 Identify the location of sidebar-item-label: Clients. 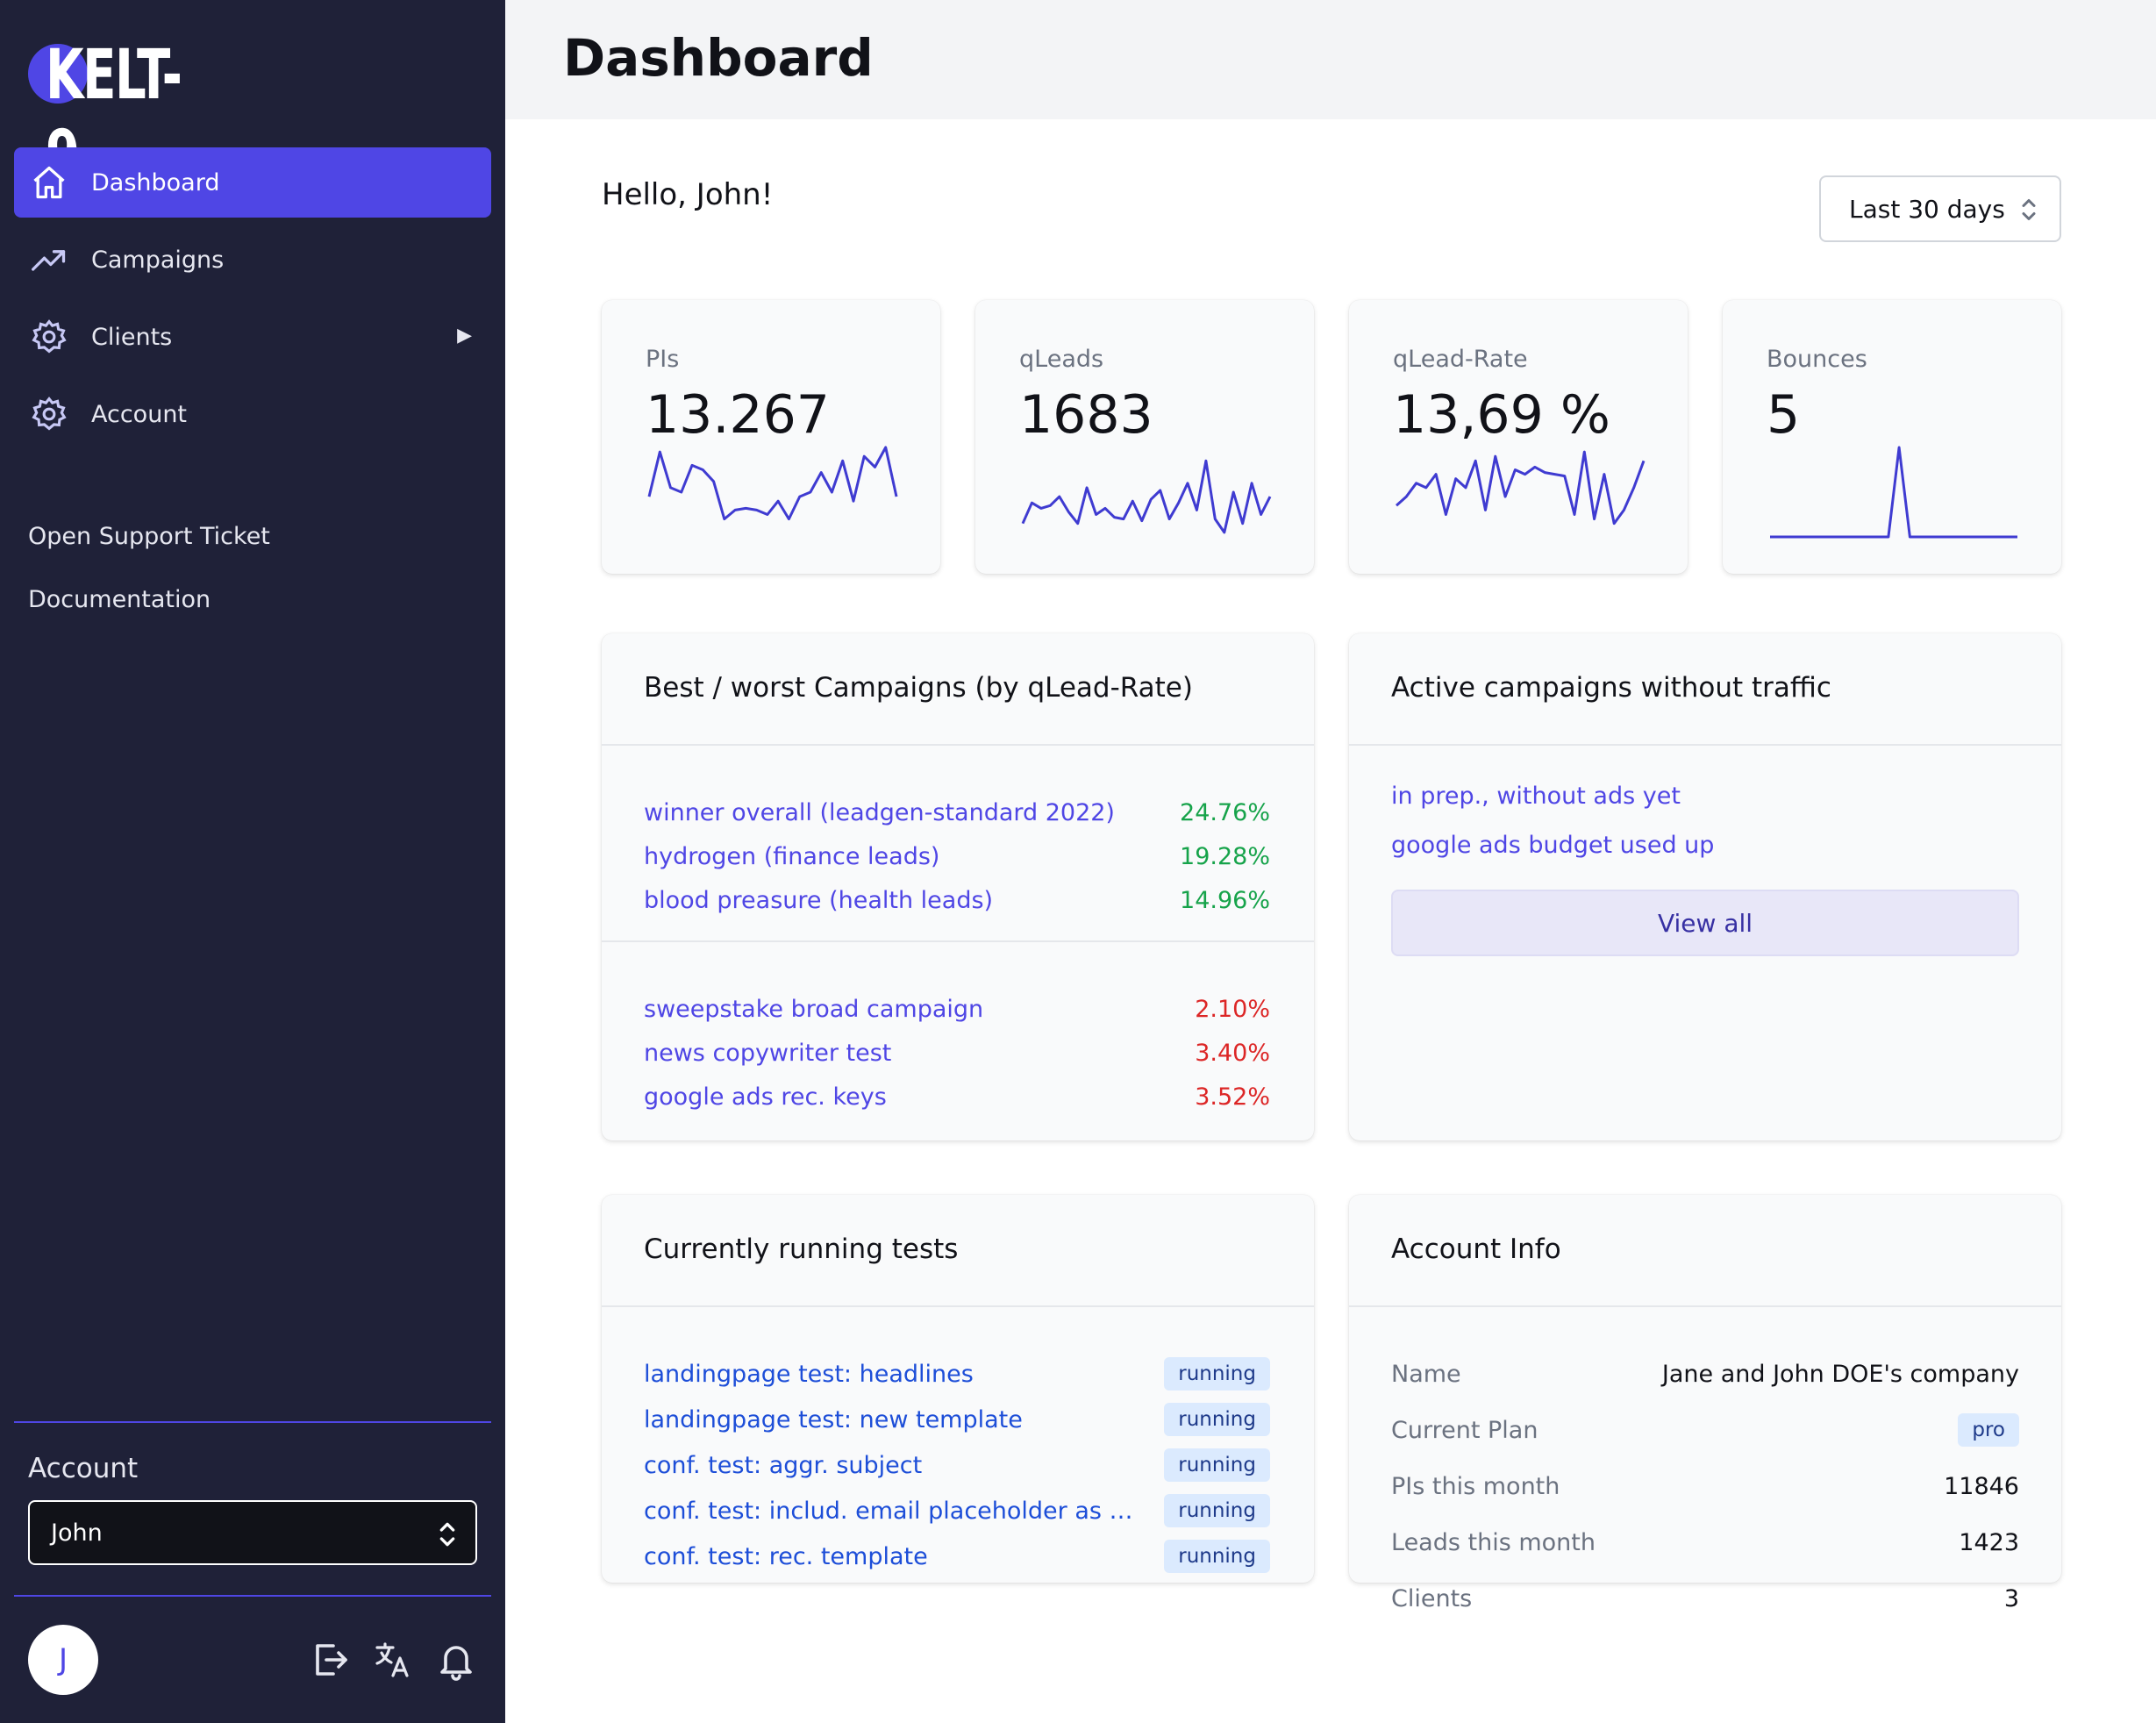
(132, 337).